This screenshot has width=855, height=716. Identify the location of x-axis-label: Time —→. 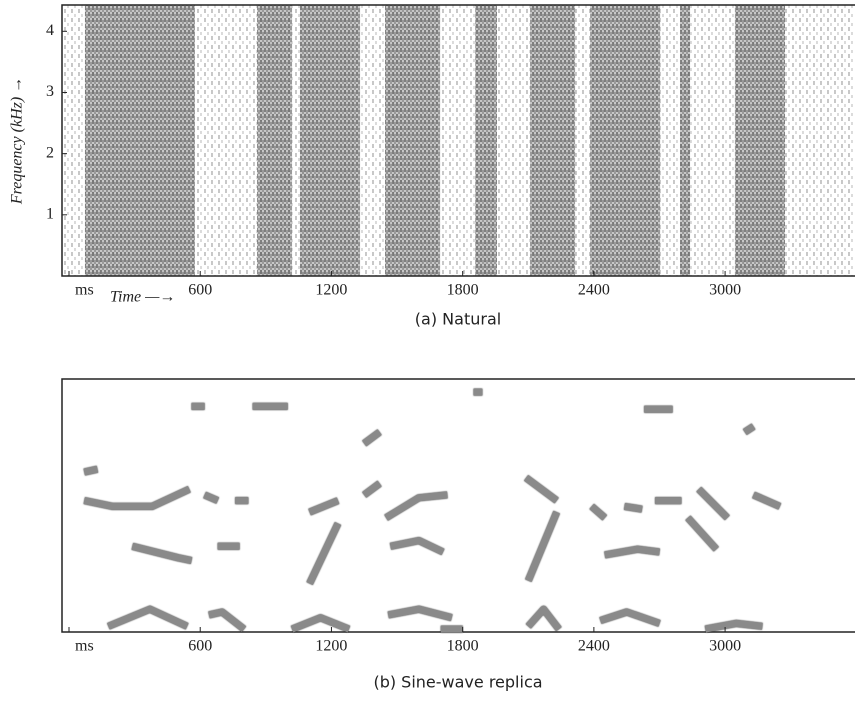
(142, 297).